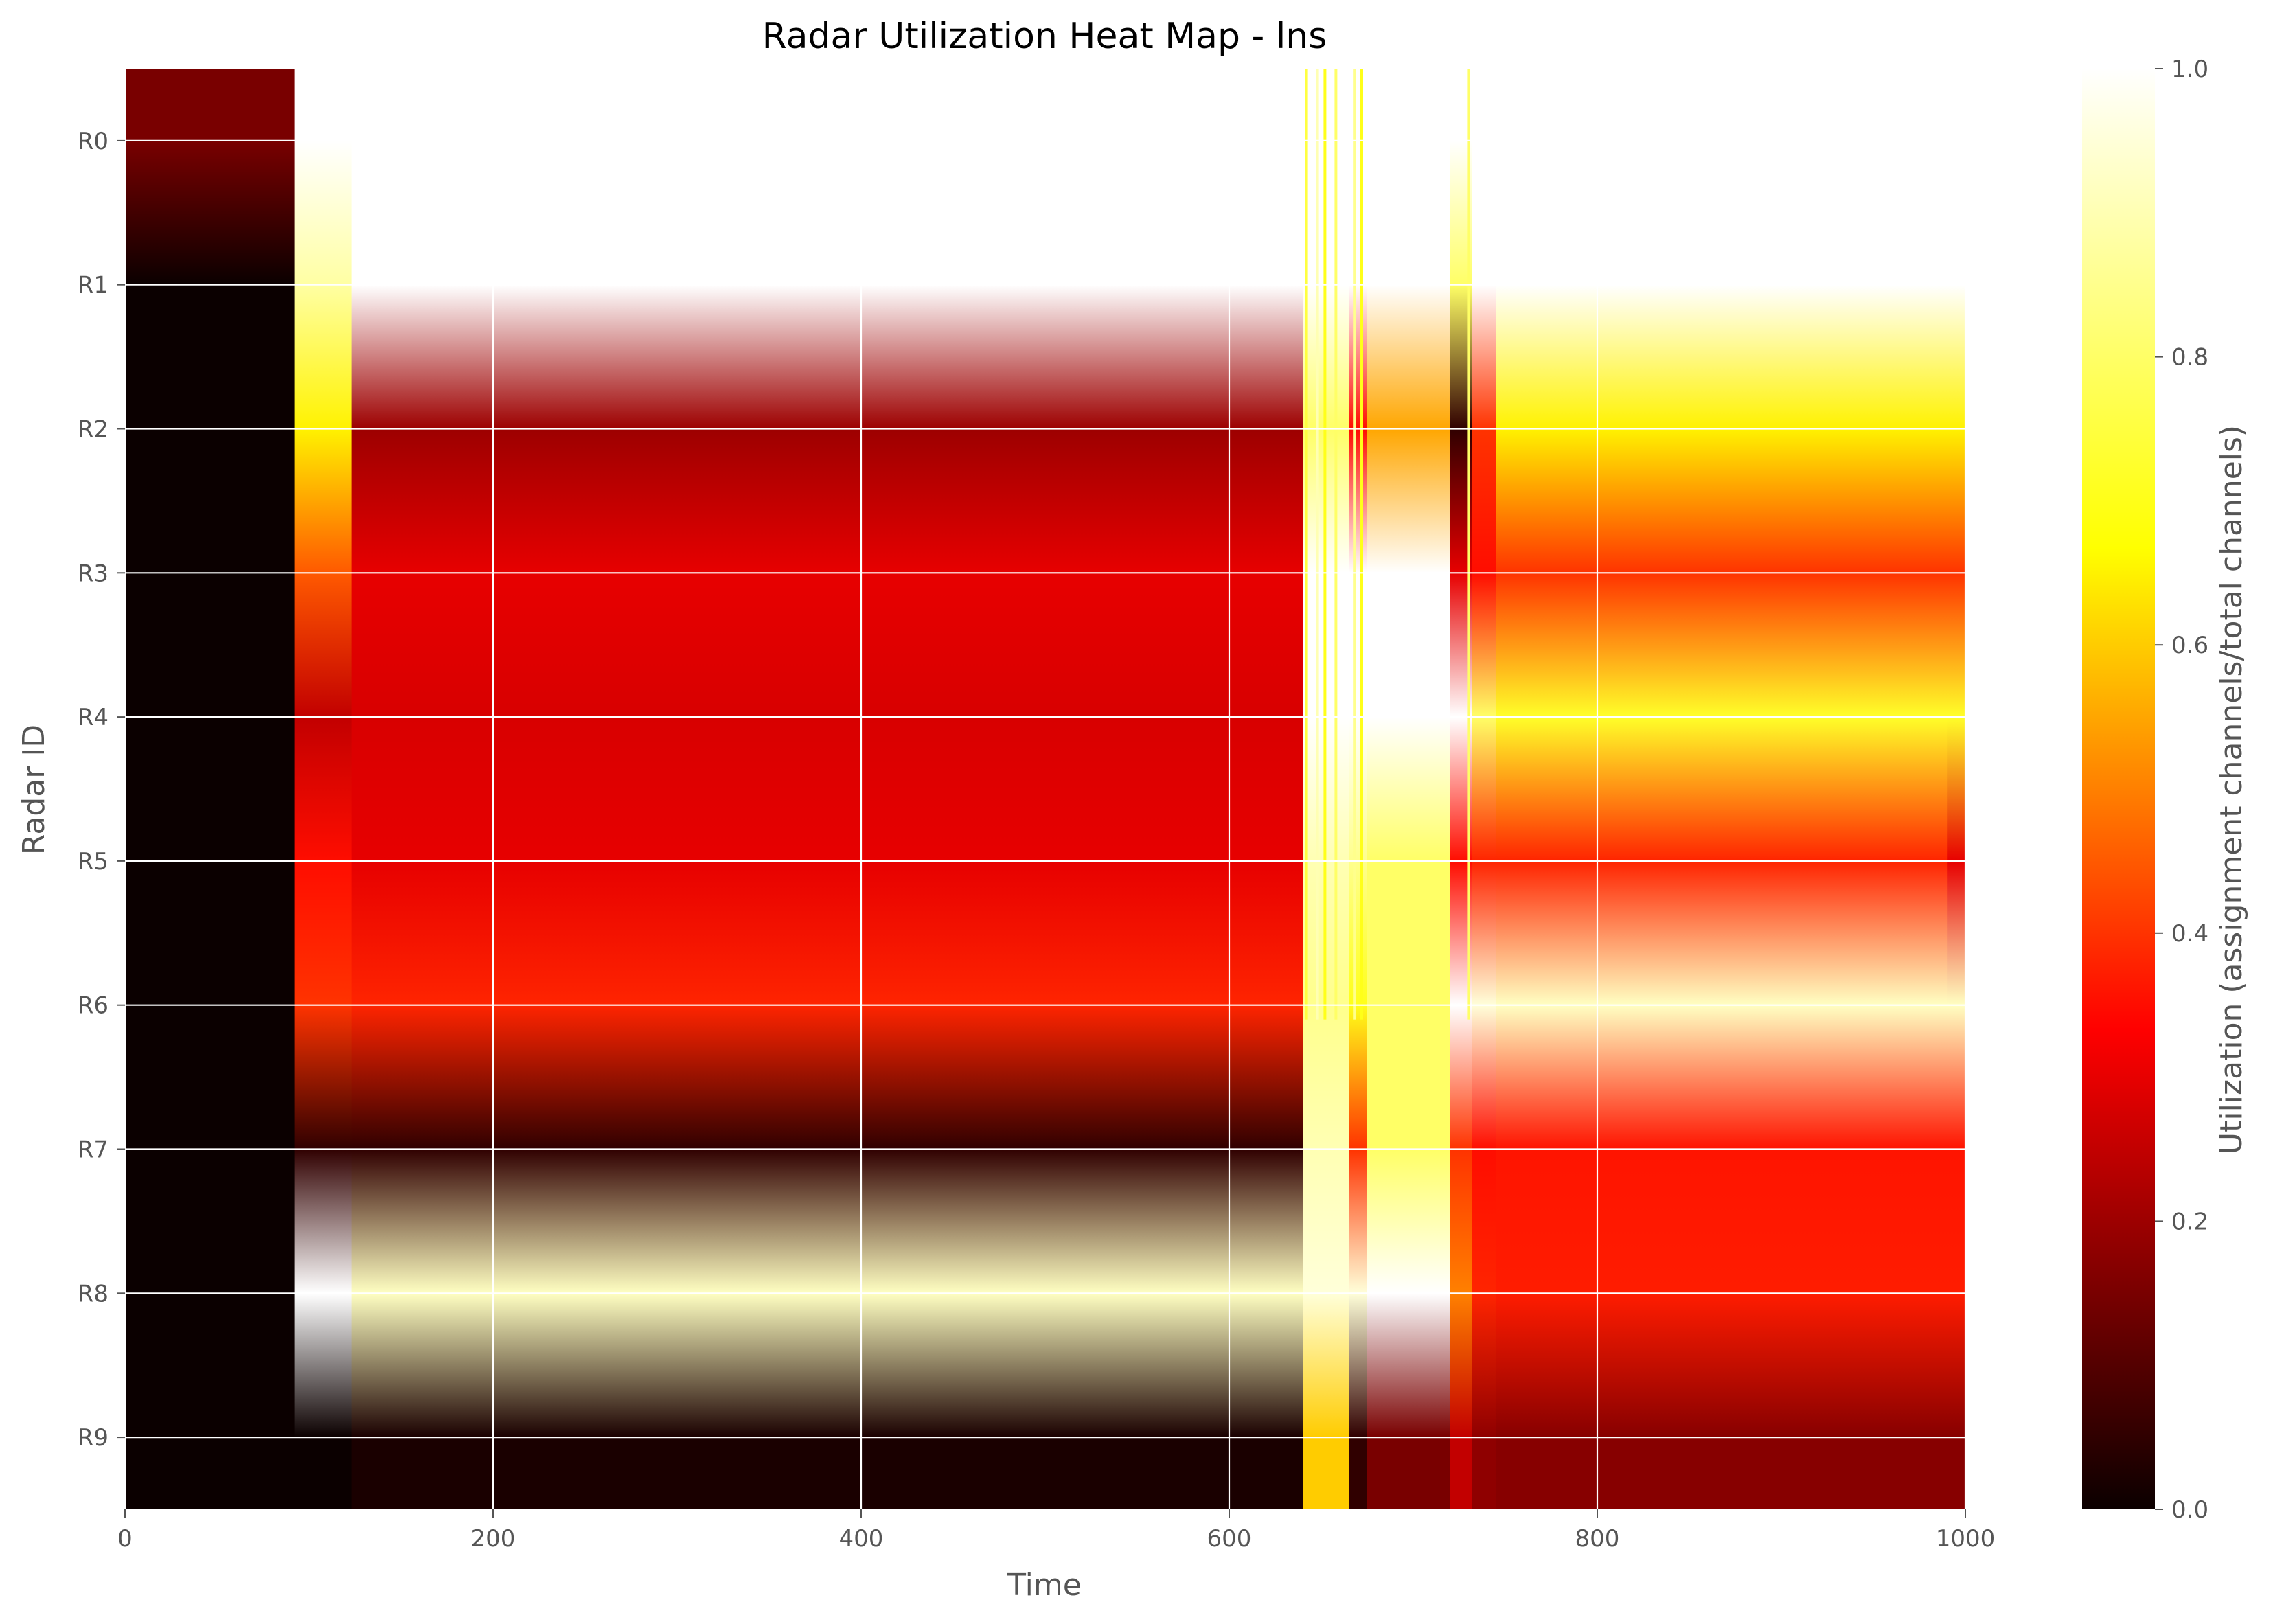  Describe the element at coordinates (2118, 789) in the screenshot. I see `colorbar-gradient` at that location.